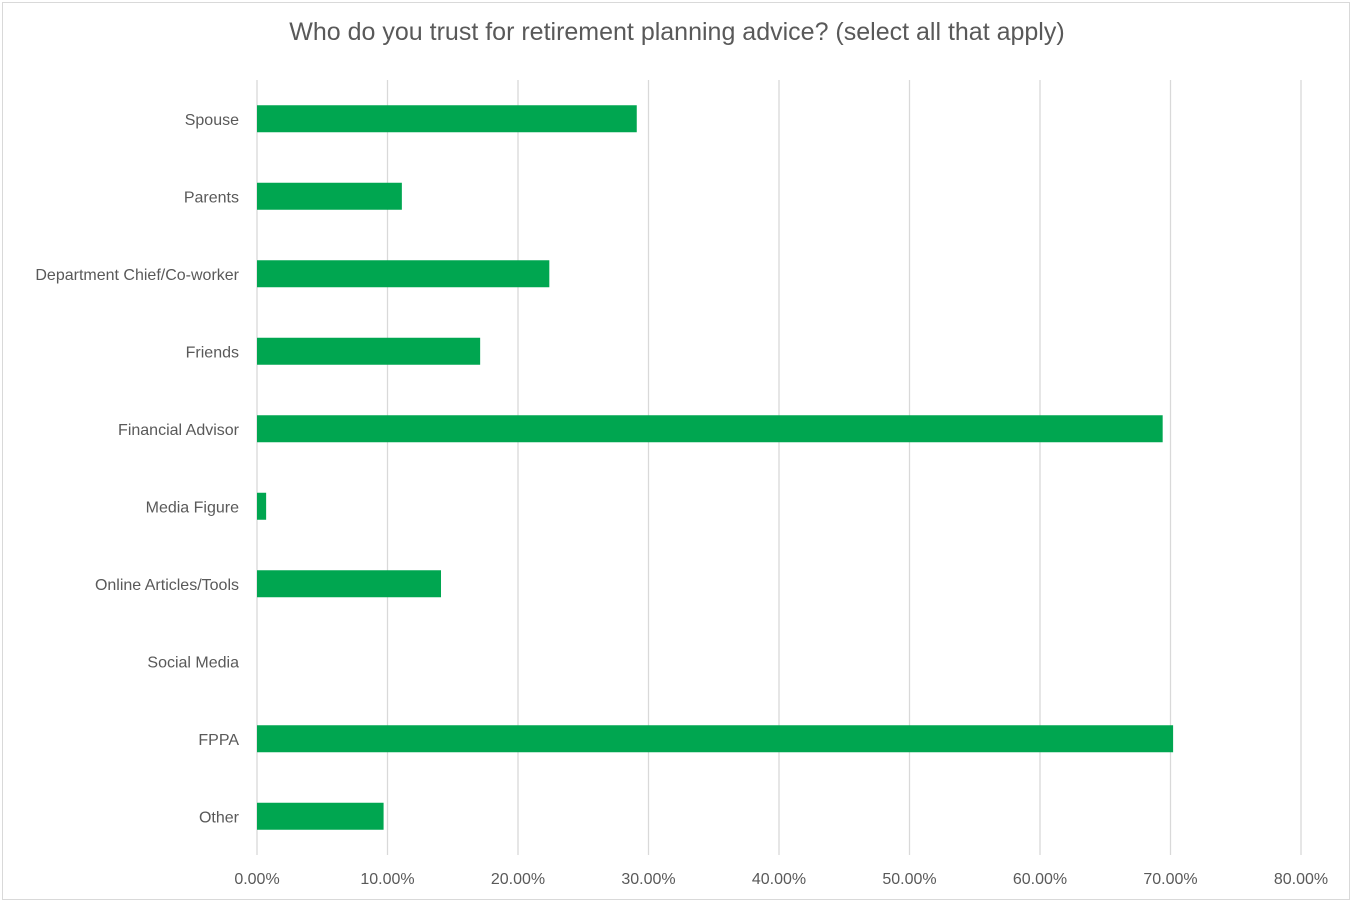  I want to click on x-tick-label: 70.00%, so click(1170, 879).